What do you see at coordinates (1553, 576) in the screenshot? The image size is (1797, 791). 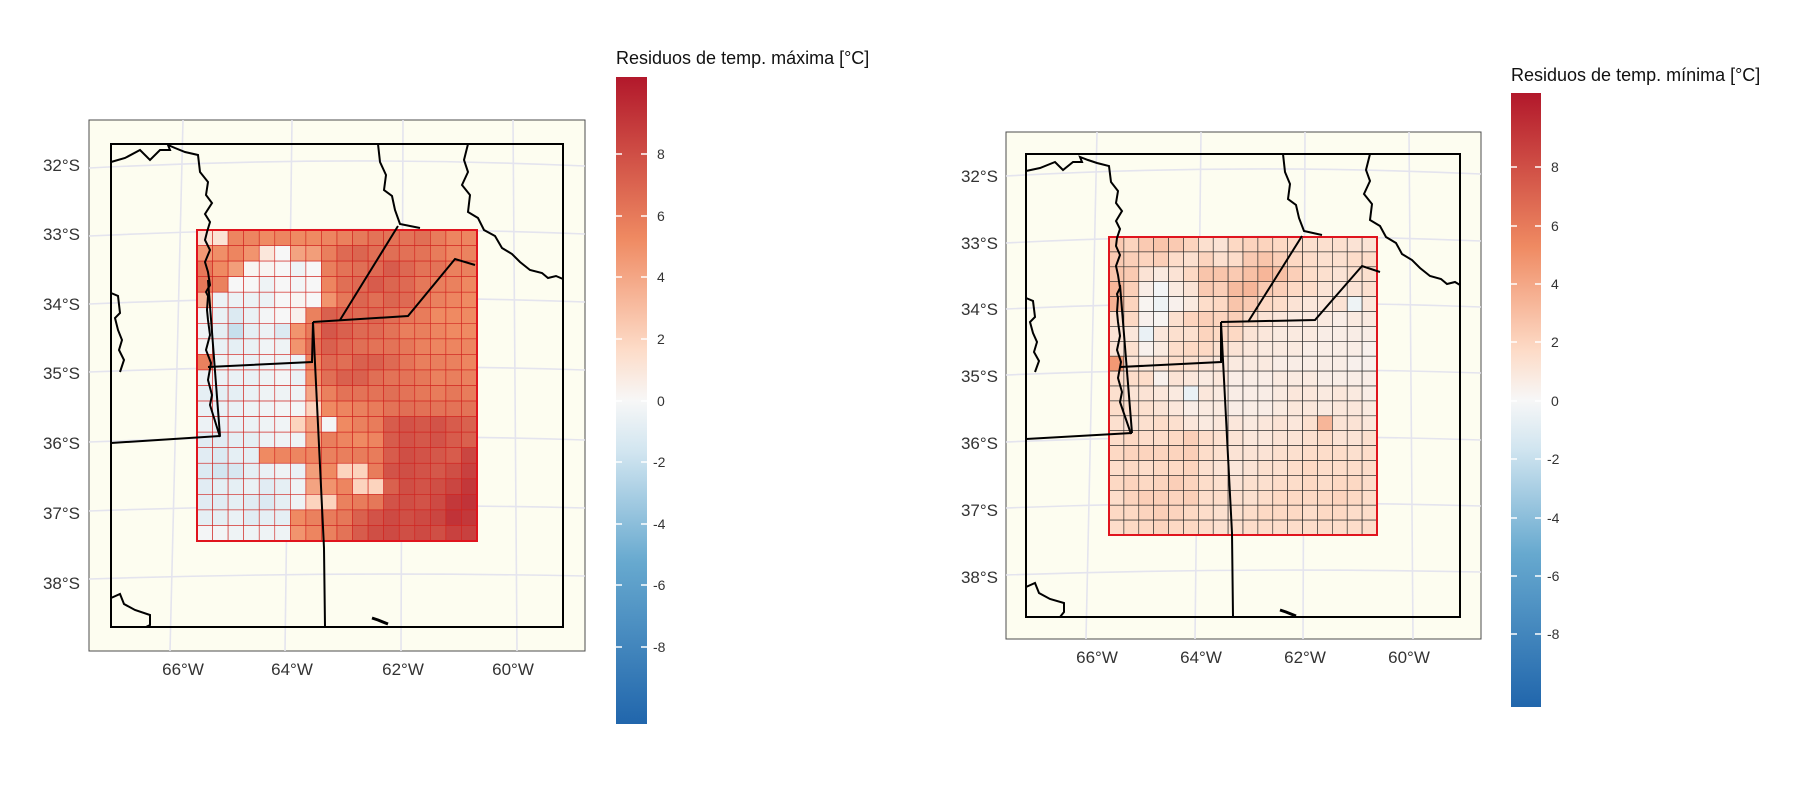 I see `colorbar-tick: -6` at bounding box center [1553, 576].